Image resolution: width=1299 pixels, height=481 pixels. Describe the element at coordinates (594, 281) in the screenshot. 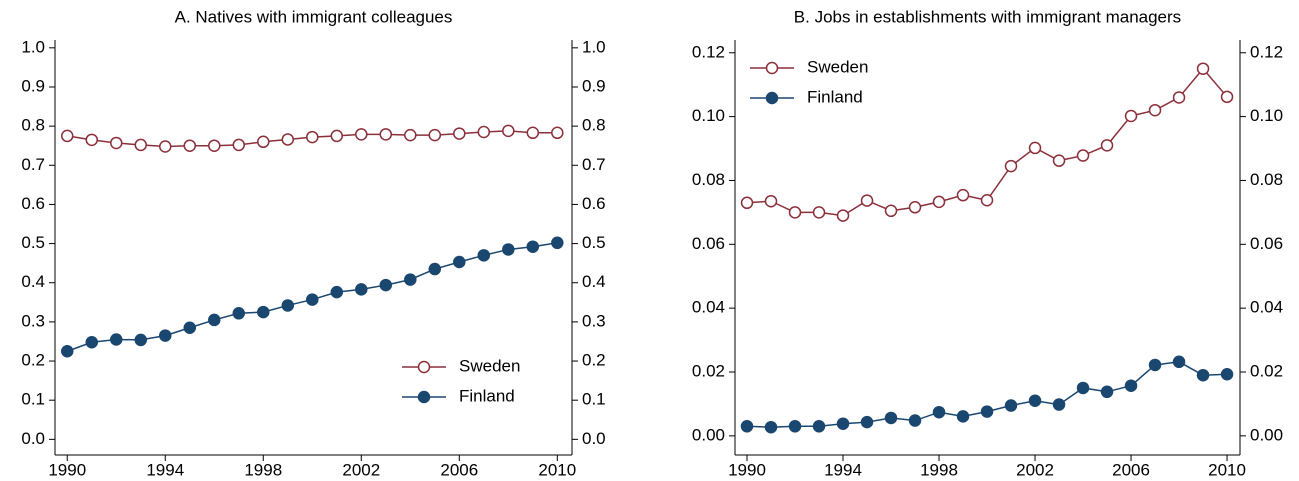

I see `y-tick-label-right: 0.4` at that location.